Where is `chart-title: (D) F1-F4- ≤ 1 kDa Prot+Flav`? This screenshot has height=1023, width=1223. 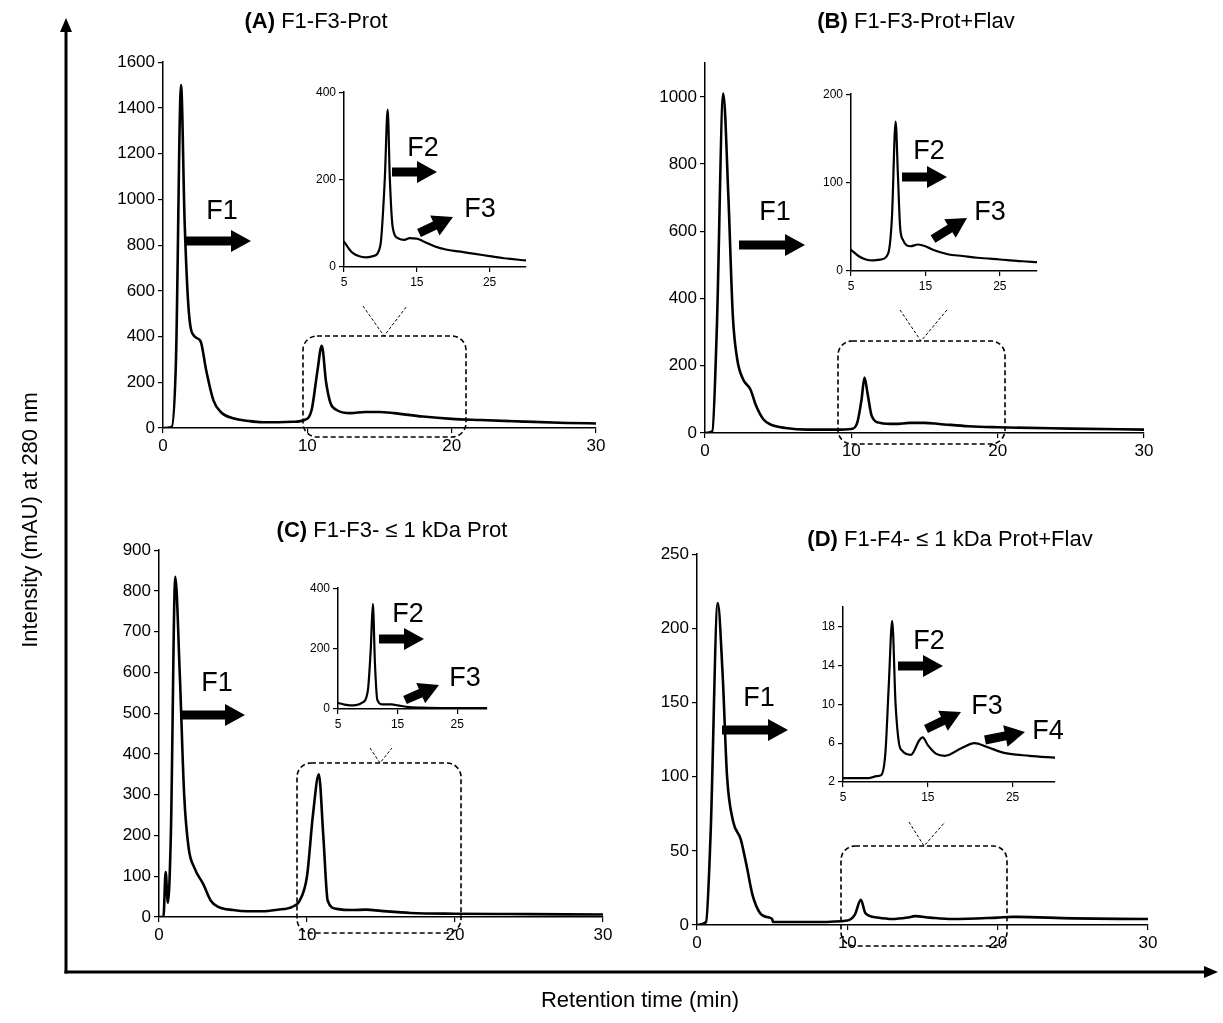
chart-title: (D) F1-F4- ≤ 1 kDa Prot+Flav is located at coordinates (950, 539).